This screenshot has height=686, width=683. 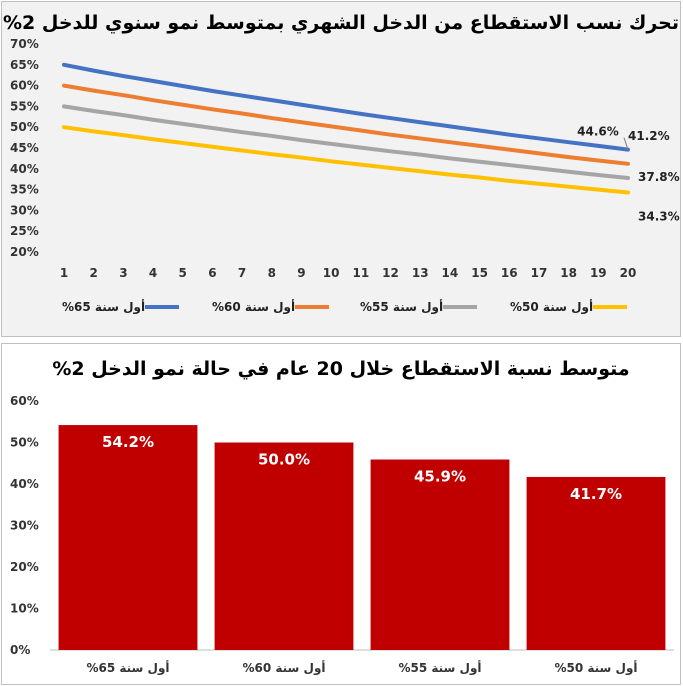 I want to click on y-tick-label: 10%, so click(x=24, y=609).